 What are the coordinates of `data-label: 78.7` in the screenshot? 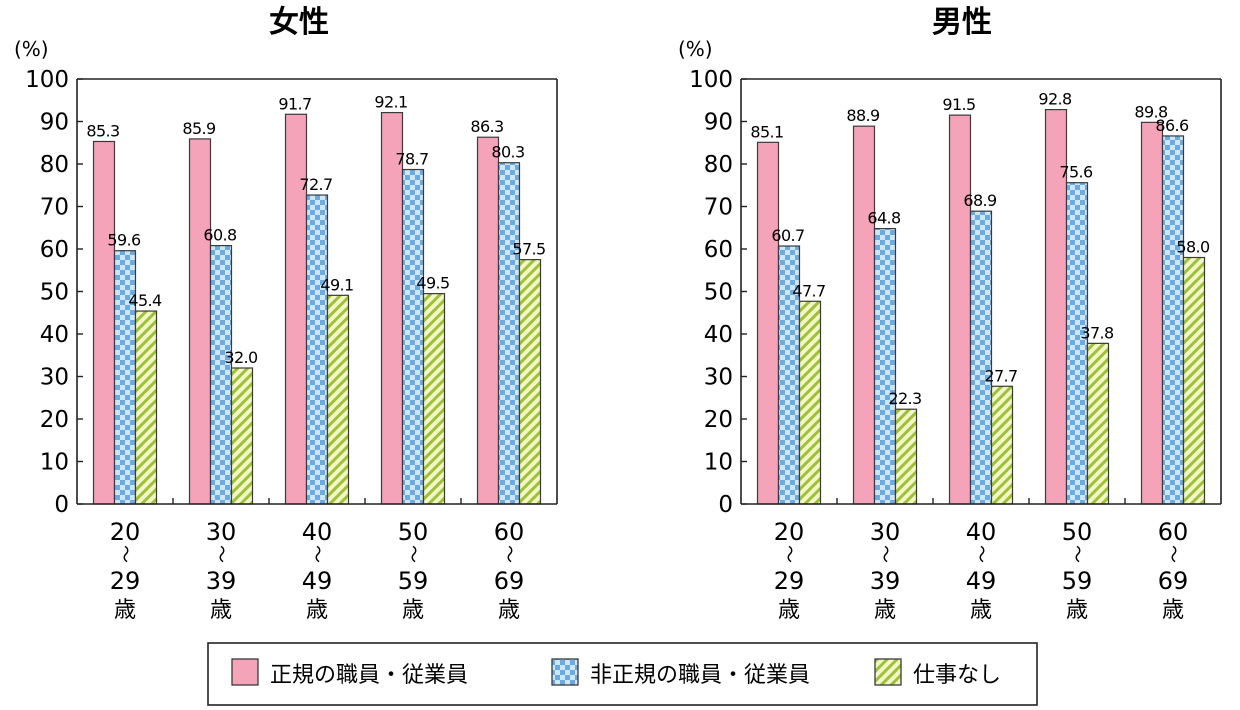 It's located at (411, 159).